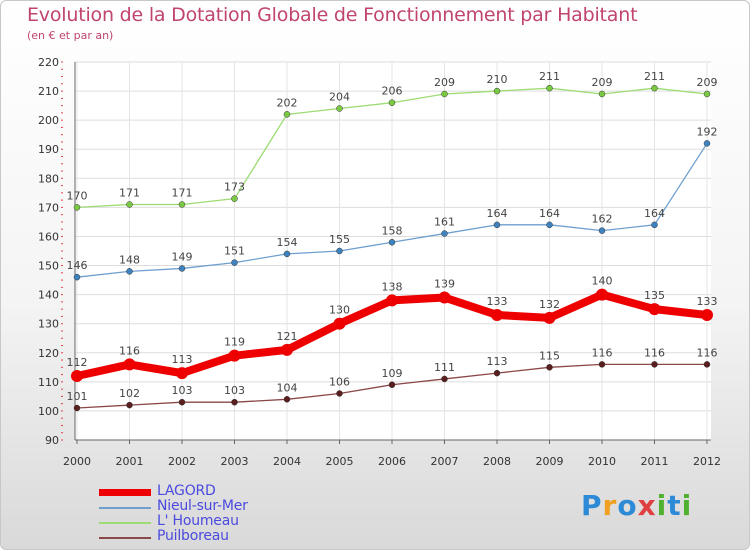  What do you see at coordinates (287, 387) in the screenshot?
I see `data-label: 104` at bounding box center [287, 387].